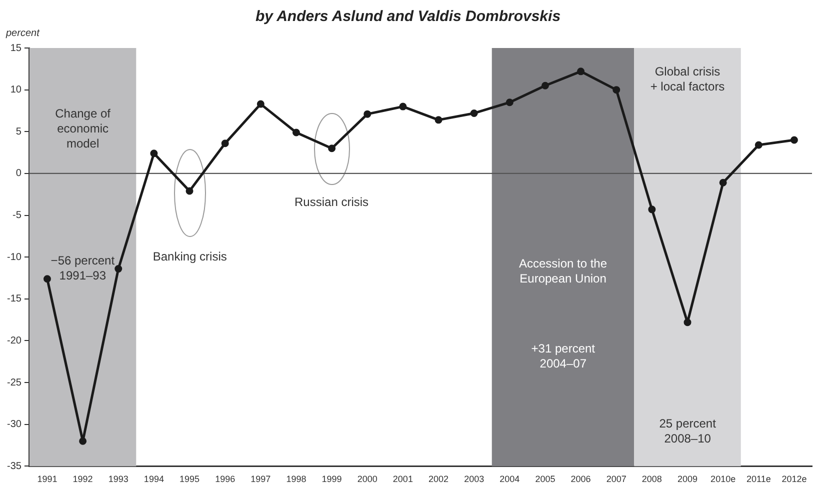  What do you see at coordinates (438, 479) in the screenshot?
I see `x-tick-label: 2002` at bounding box center [438, 479].